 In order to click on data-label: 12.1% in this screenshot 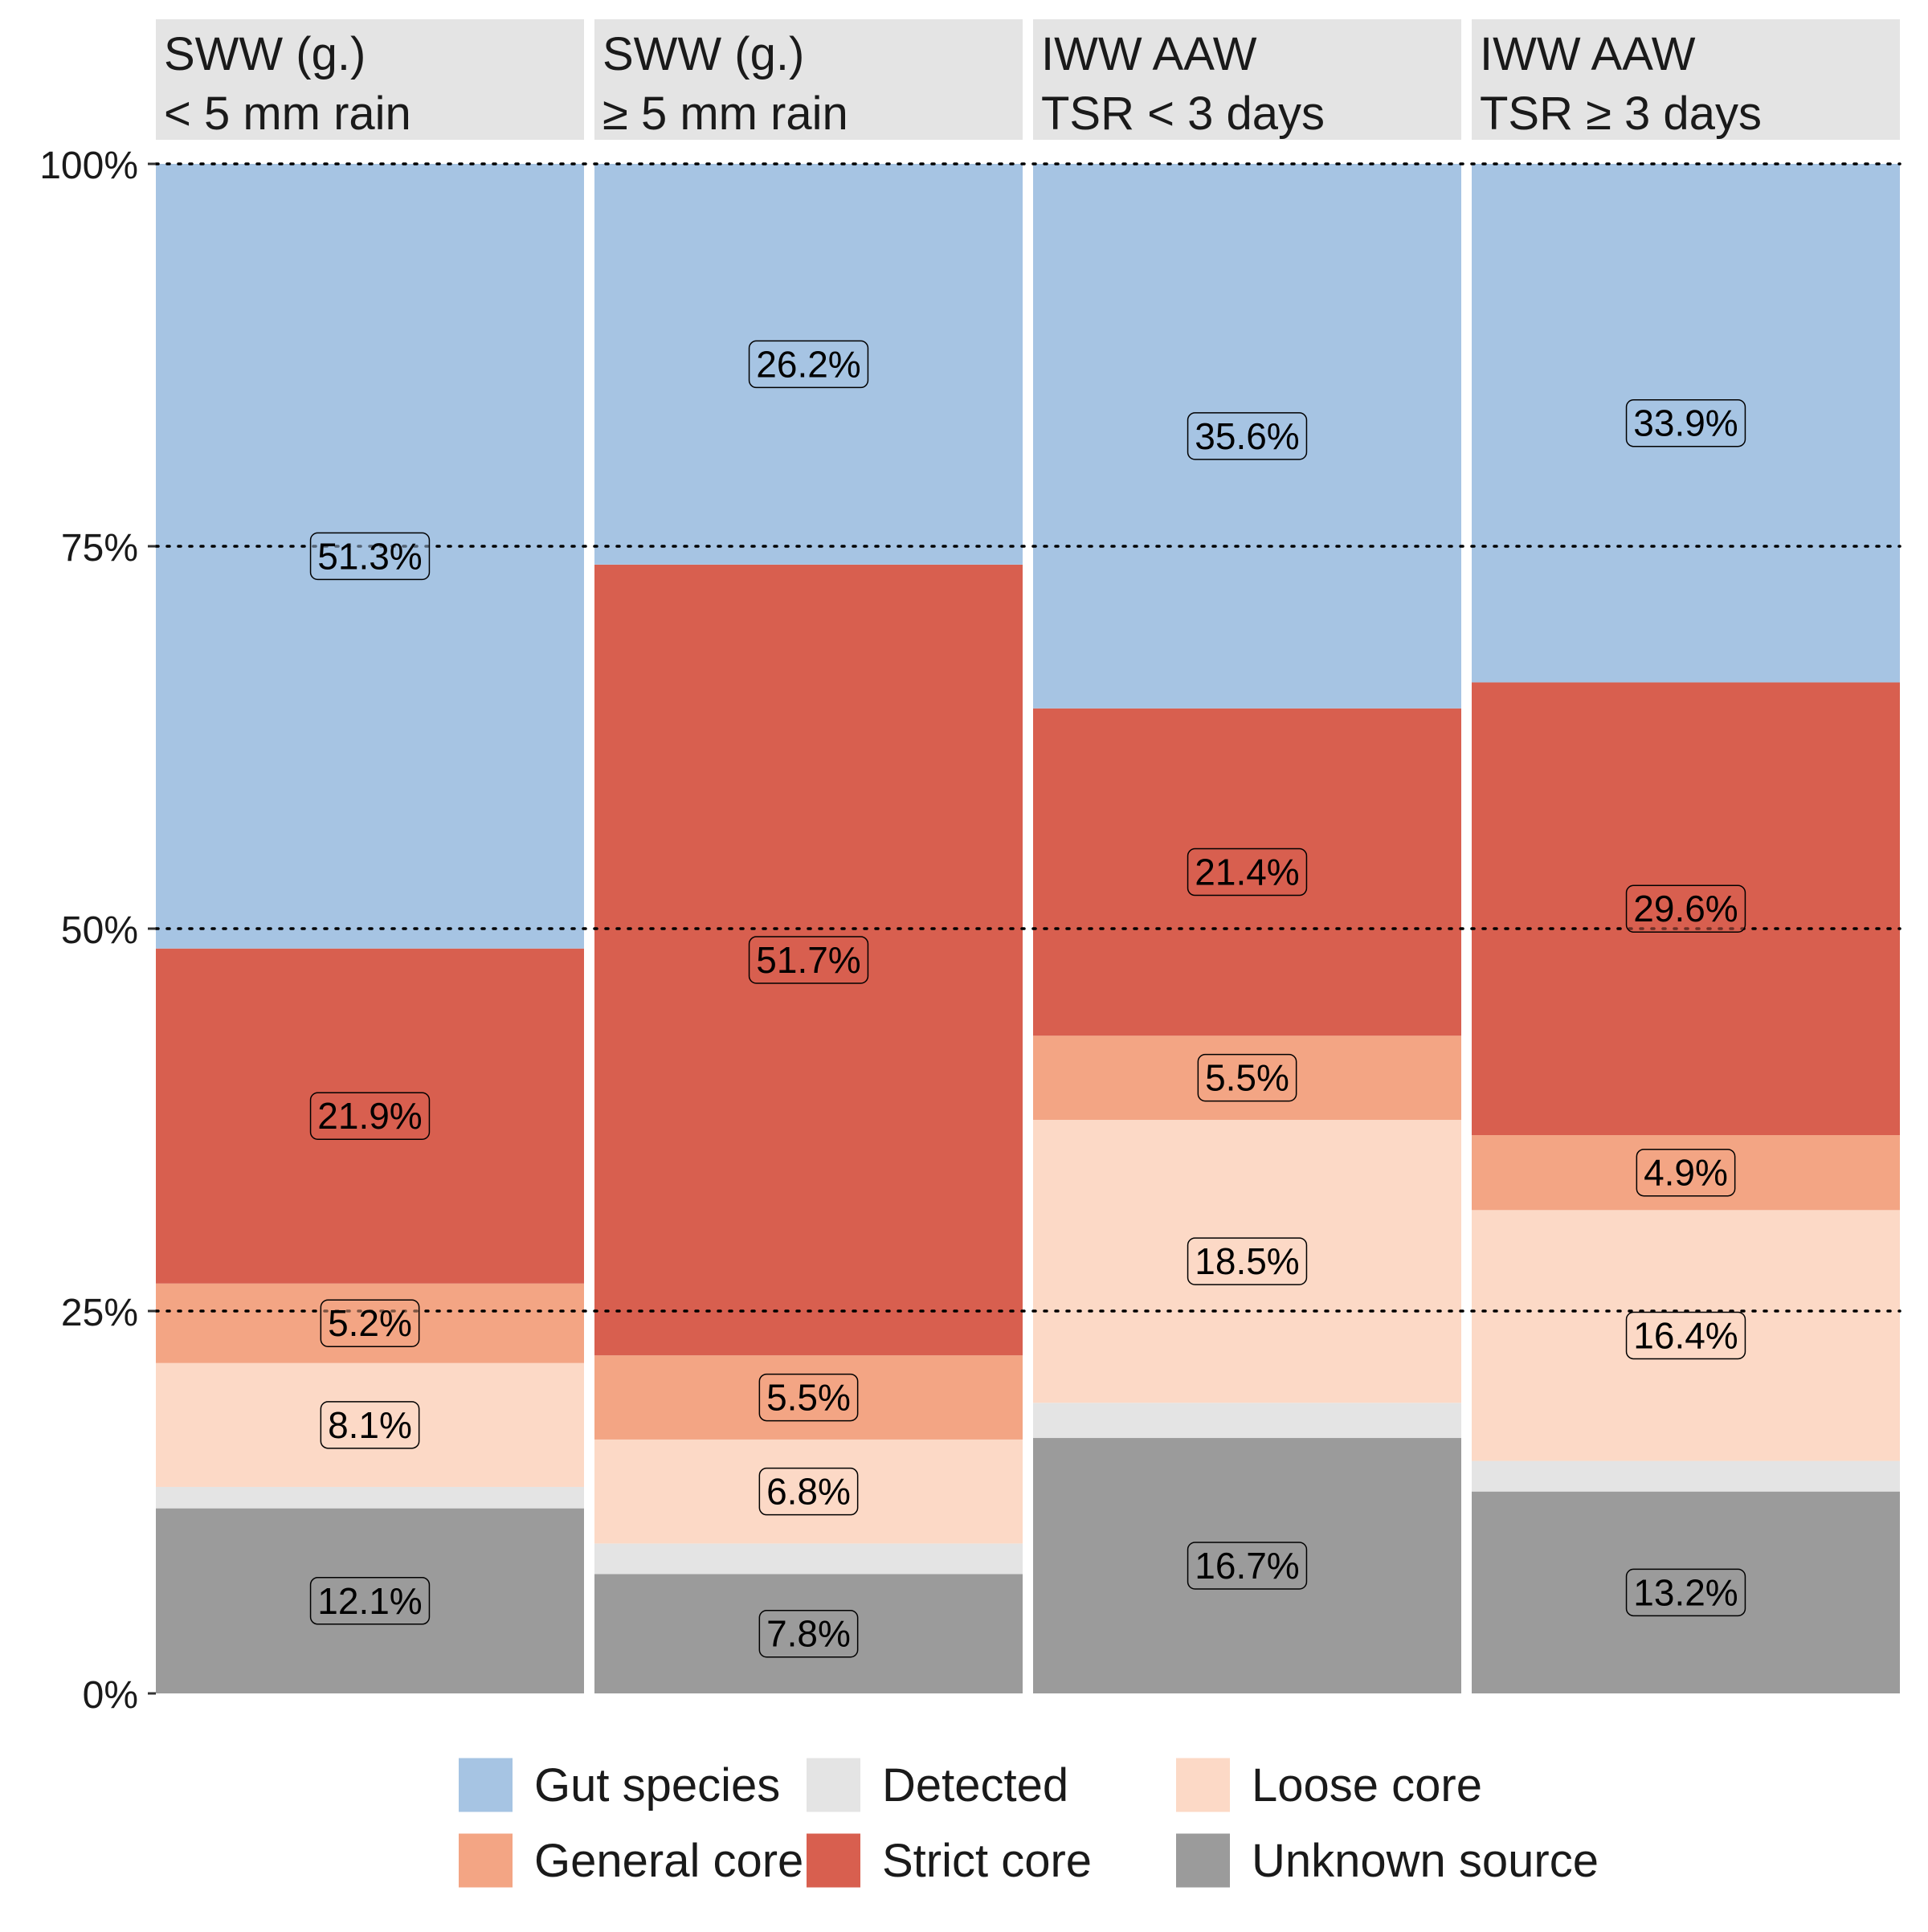, I will do `click(369, 1601)`.